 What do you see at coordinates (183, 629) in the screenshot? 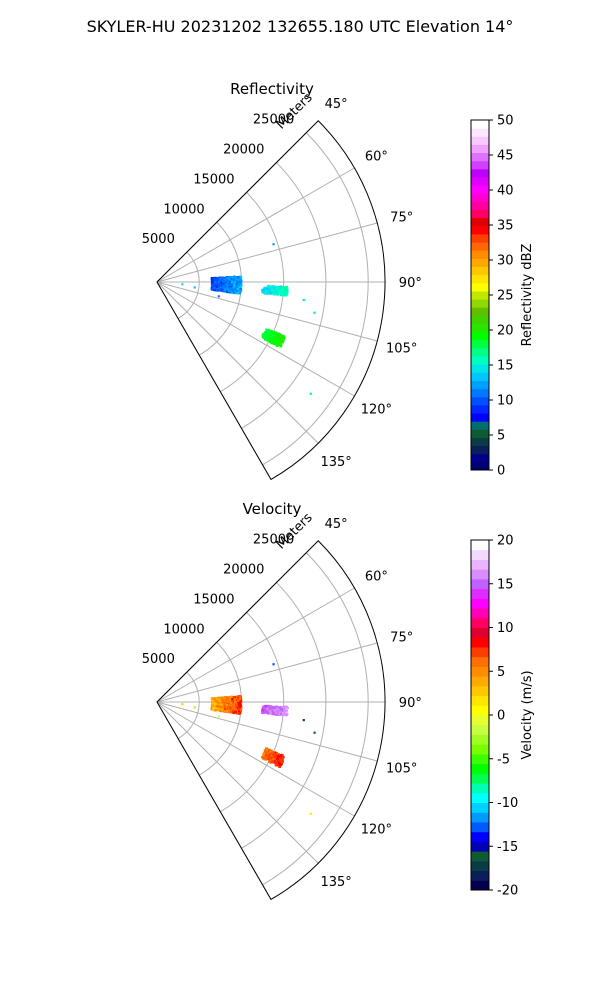
I see `radial-tick-label: 10000` at bounding box center [183, 629].